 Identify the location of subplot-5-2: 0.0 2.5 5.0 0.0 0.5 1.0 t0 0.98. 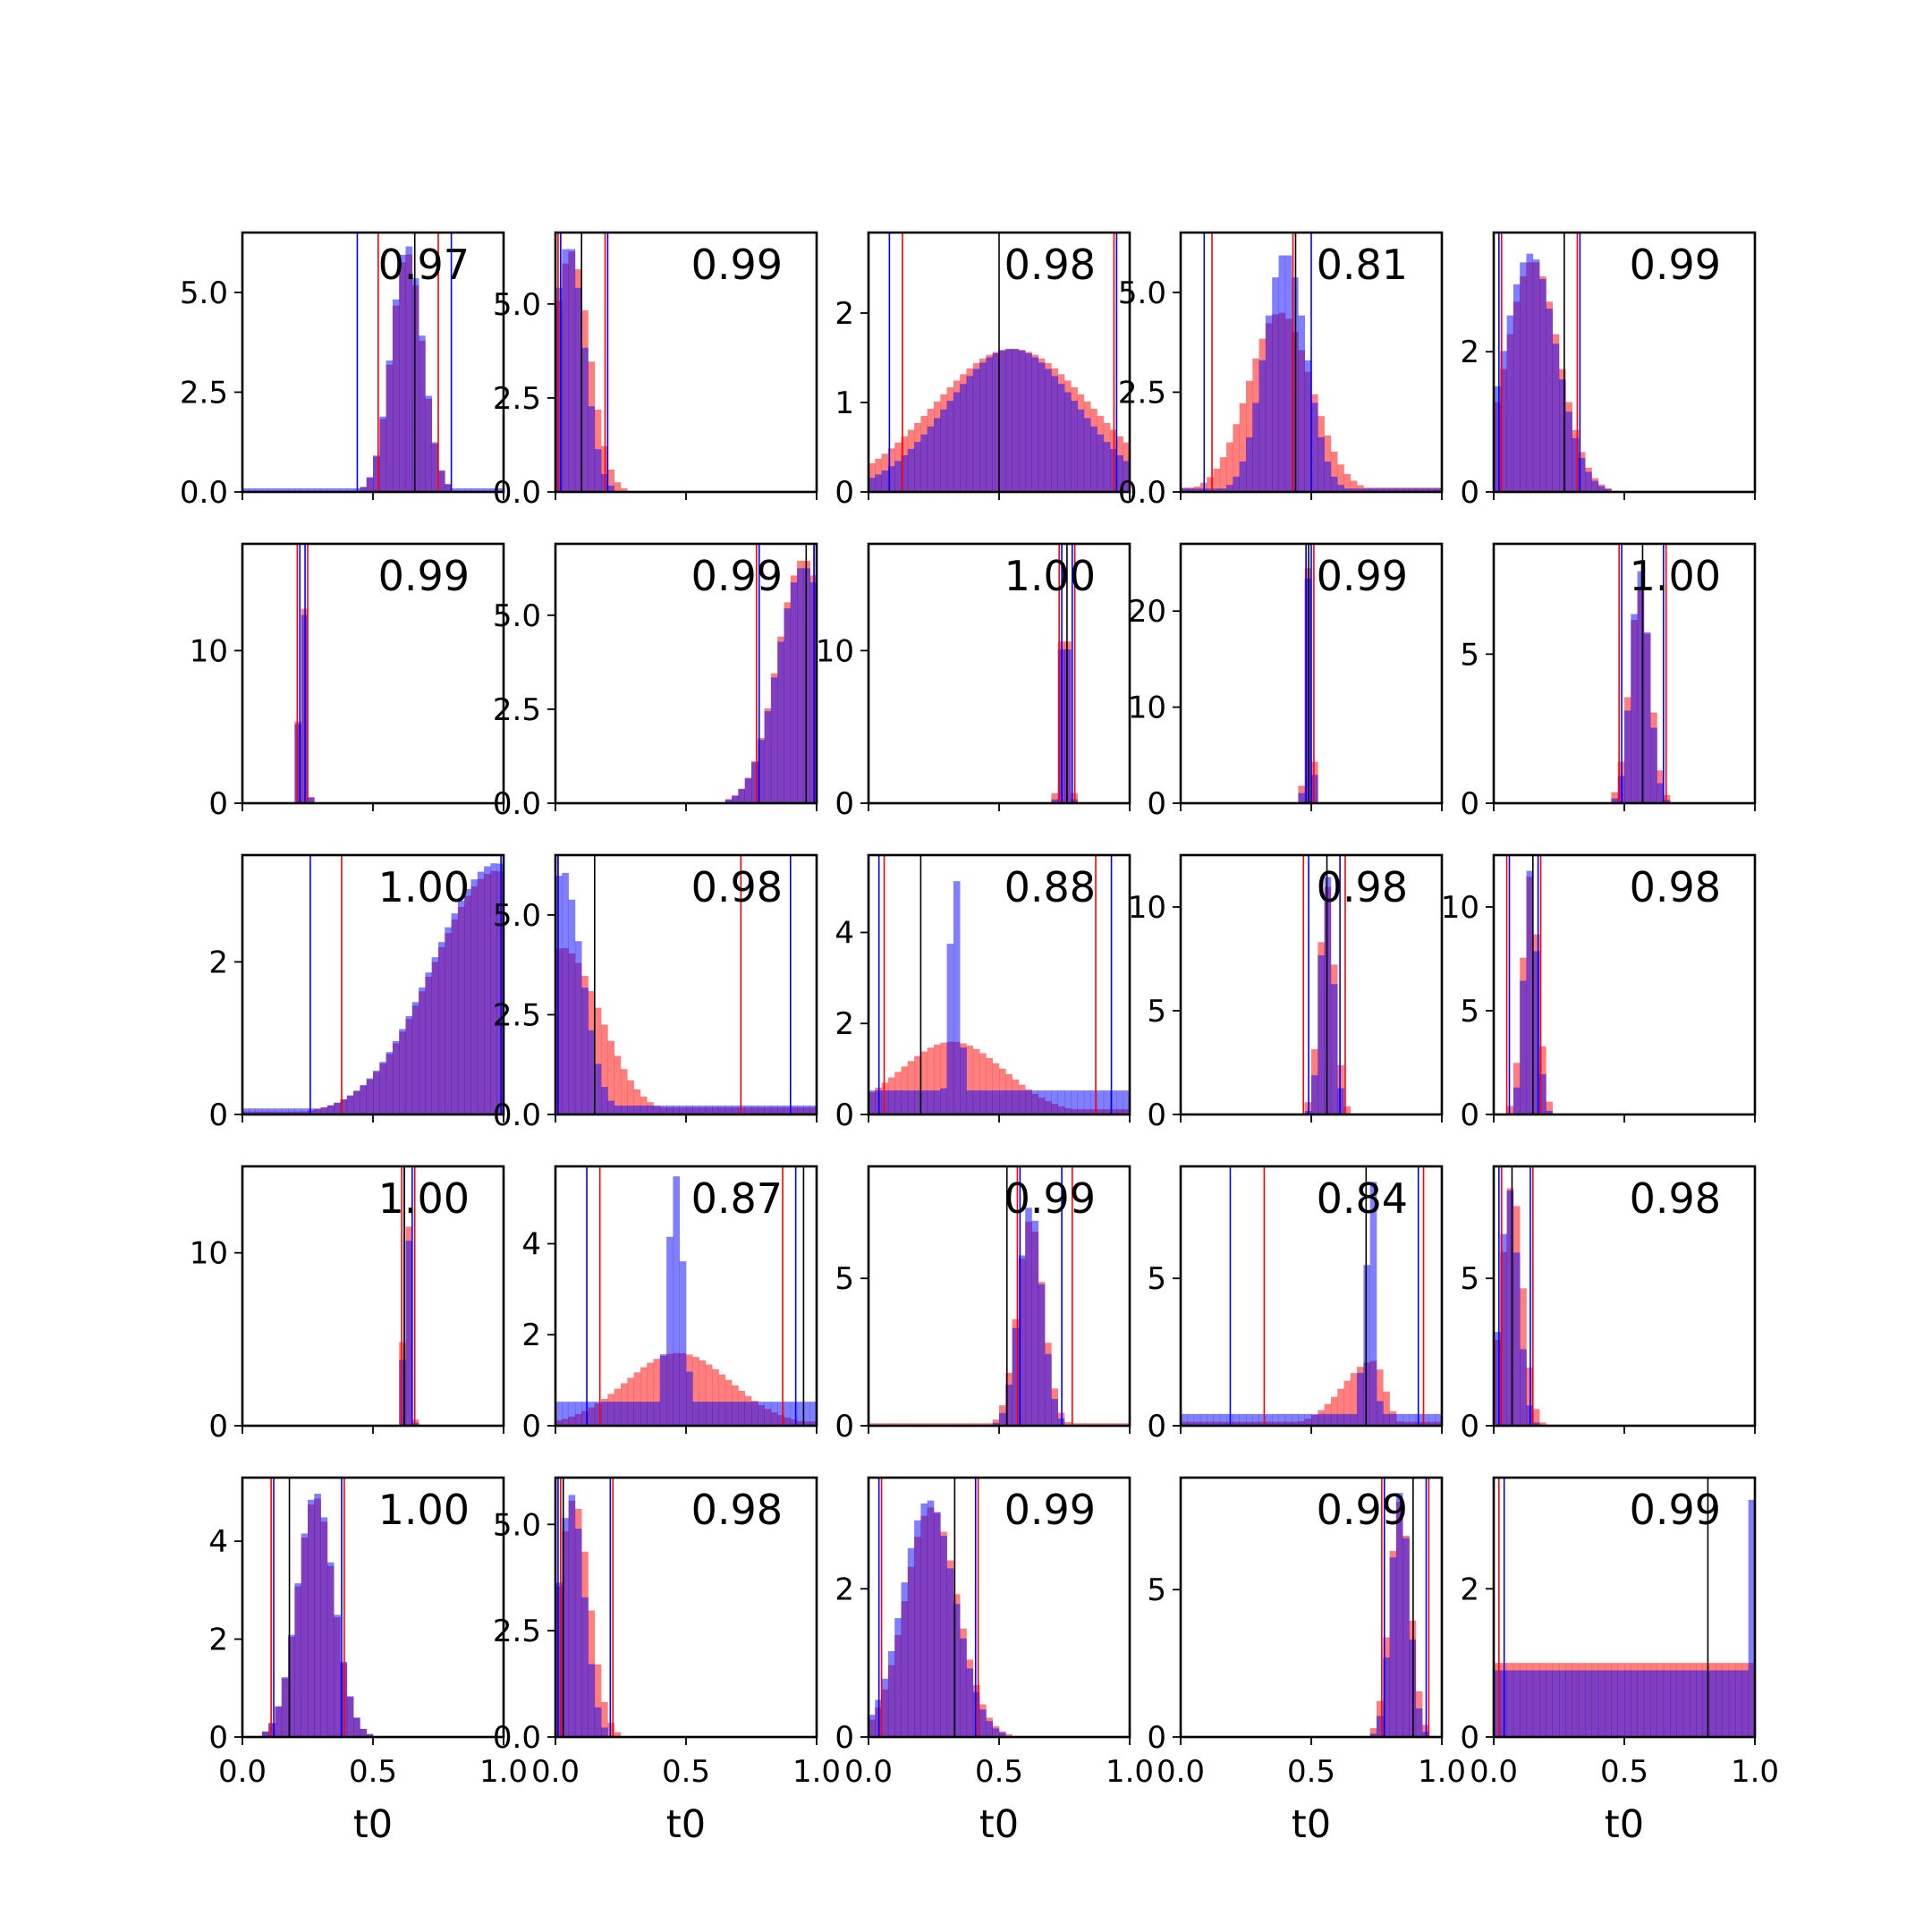
(667, 1661).